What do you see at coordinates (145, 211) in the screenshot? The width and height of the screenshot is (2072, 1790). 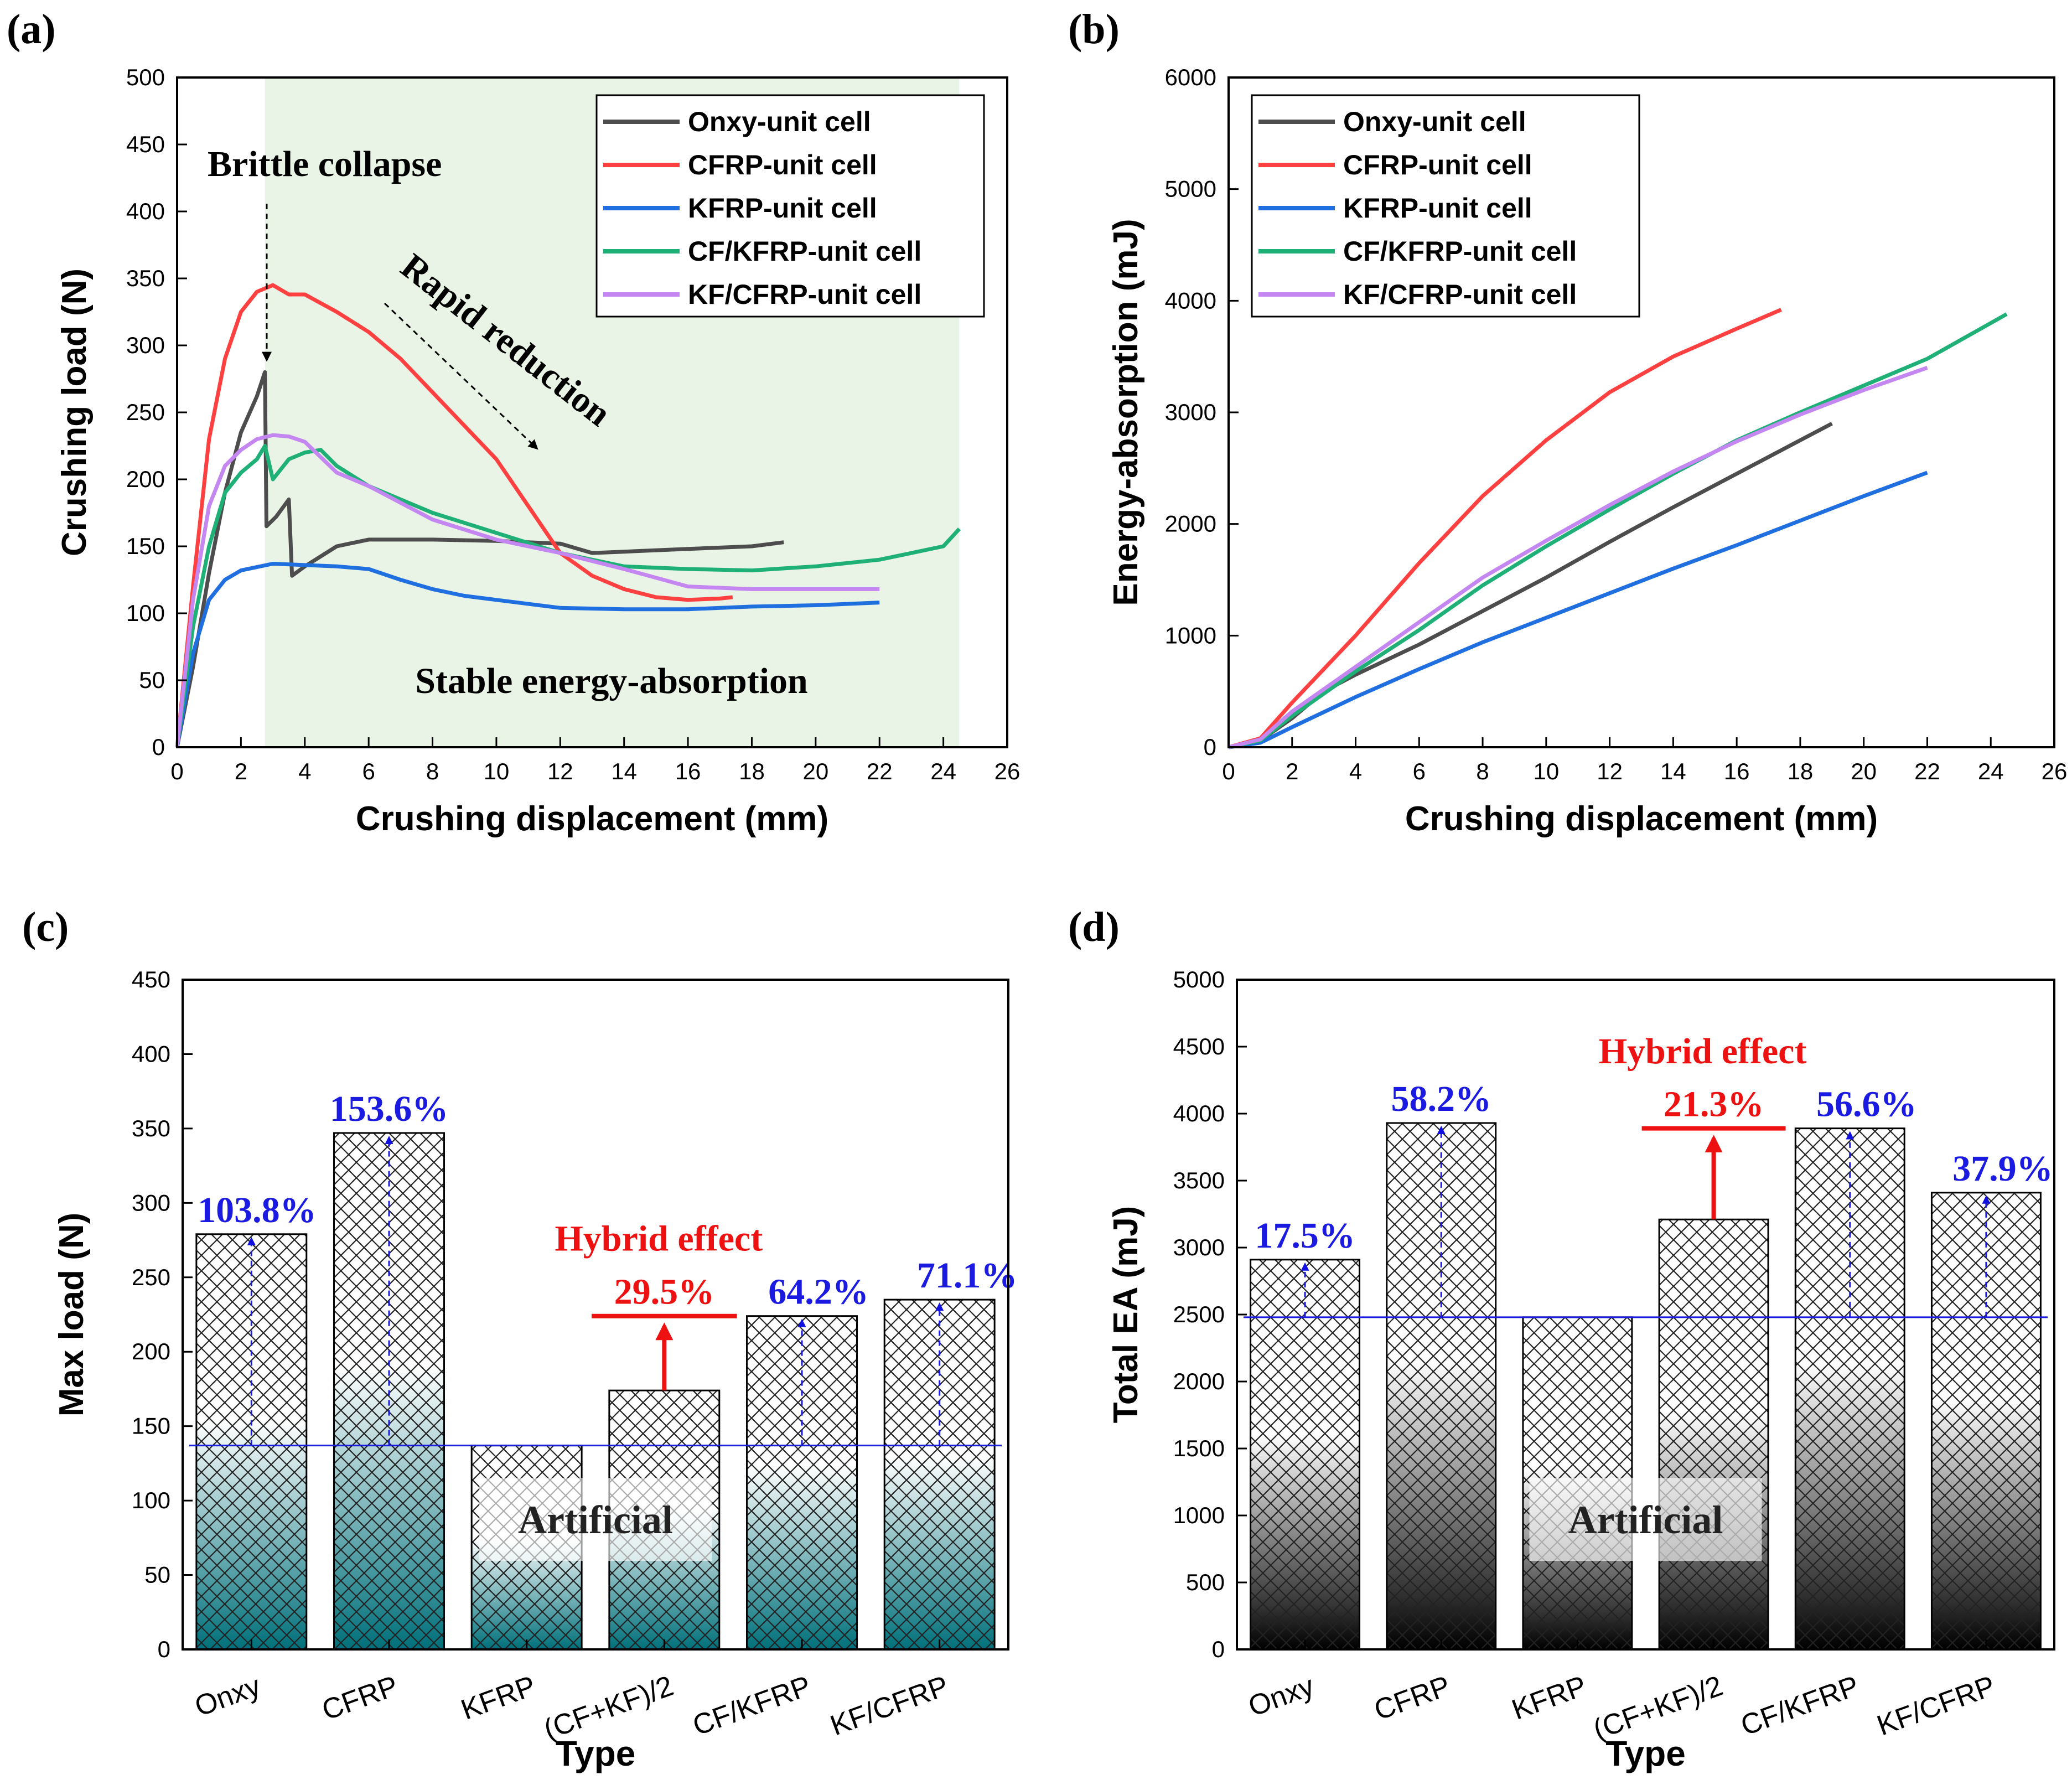 I see `y-tick-label: 400` at bounding box center [145, 211].